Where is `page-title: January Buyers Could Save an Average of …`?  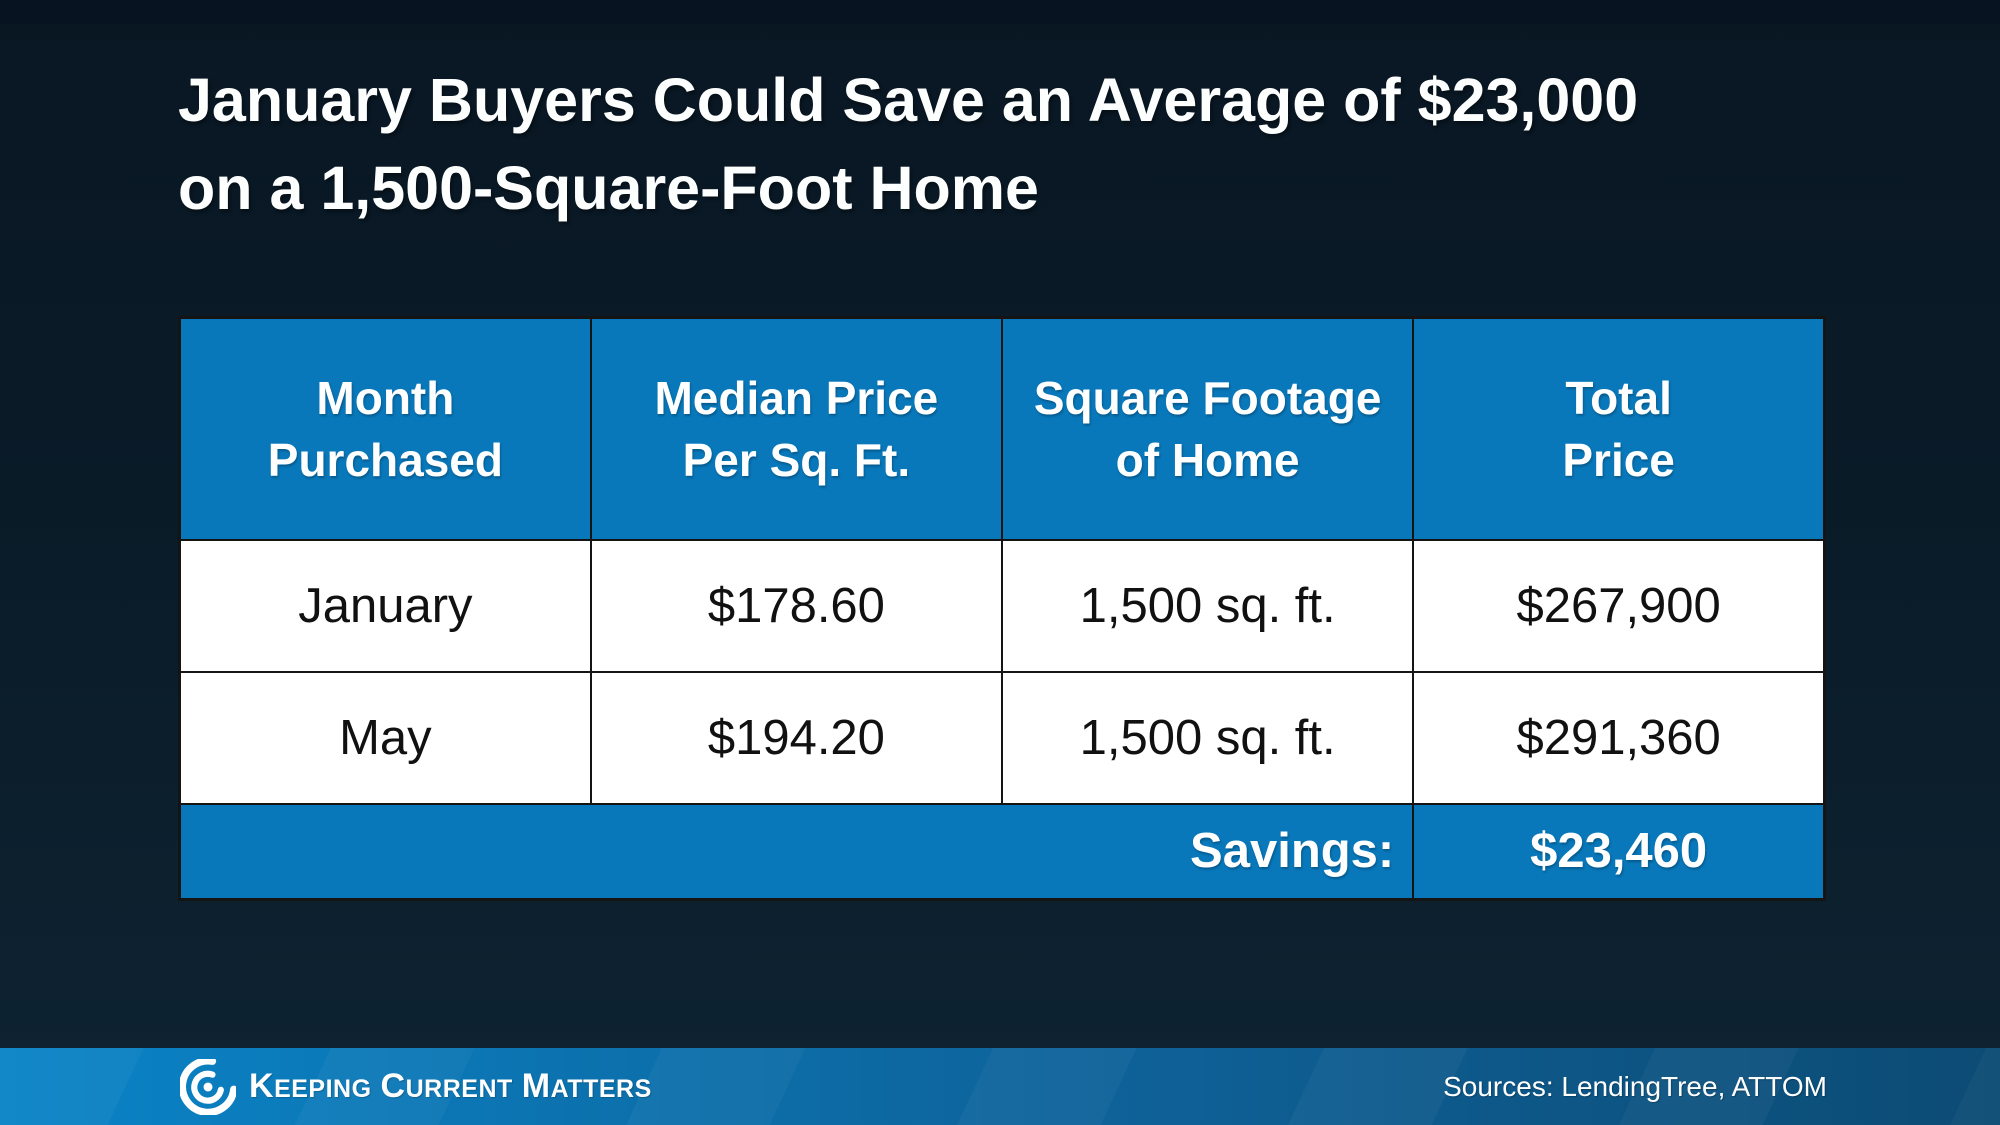 page-title: January Buyers Could Save an Average of … is located at coordinates (908, 144).